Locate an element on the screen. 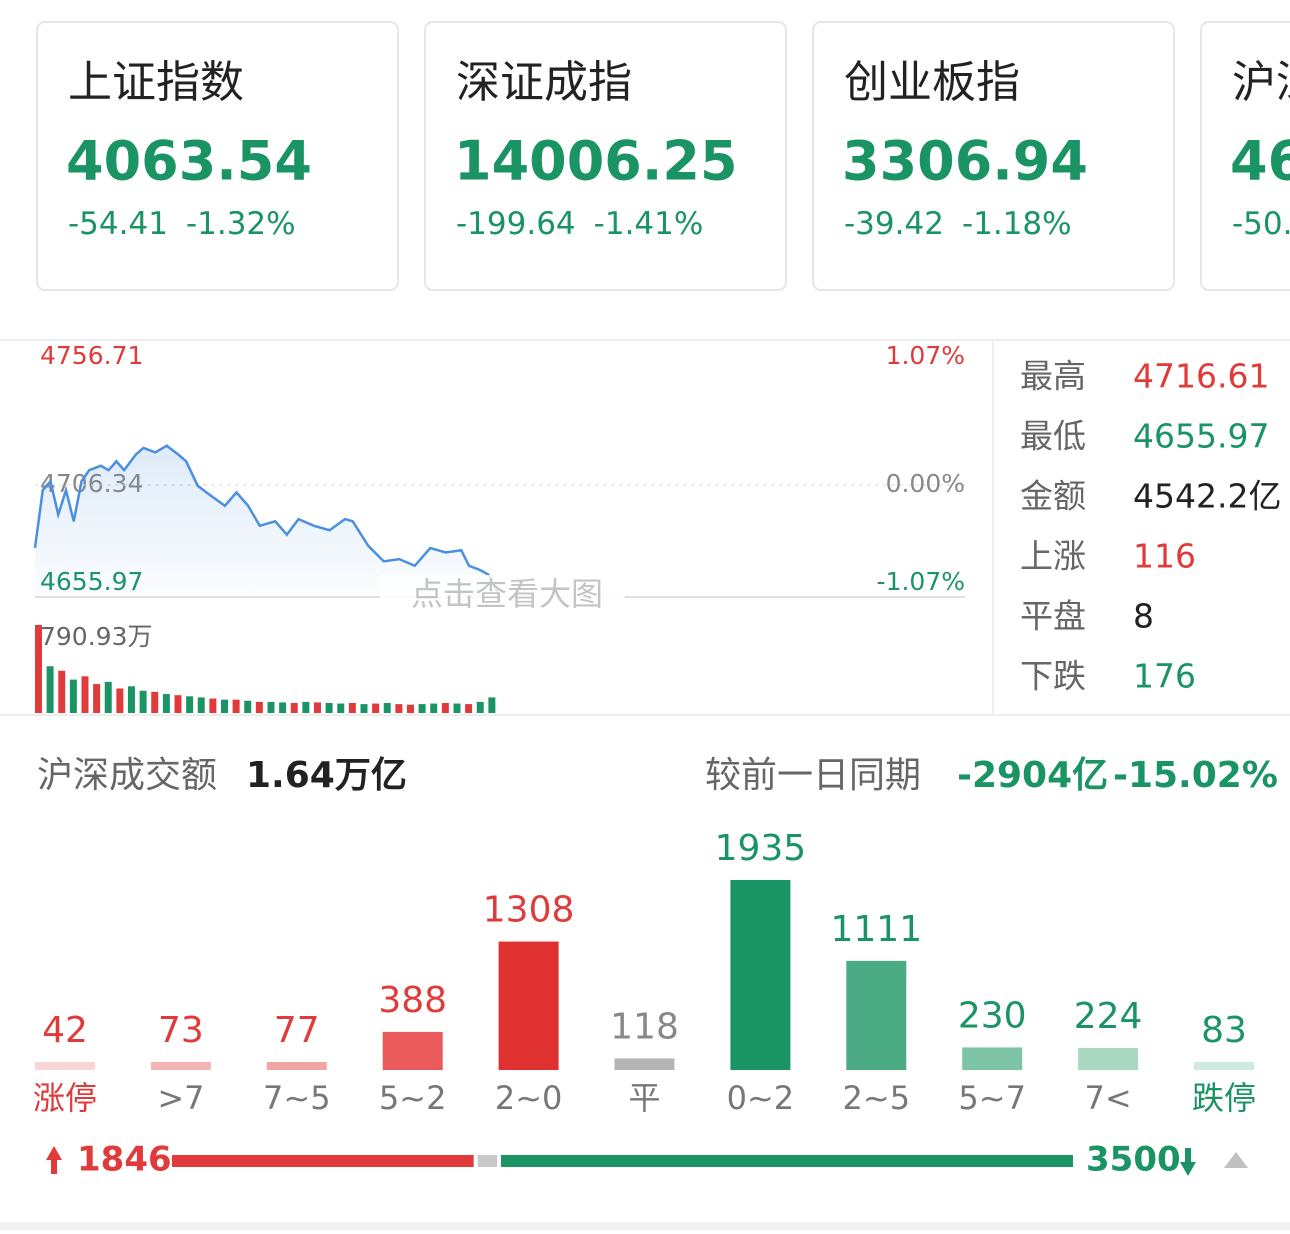 Image resolution: width=1290 pixels, height=1234 pixels. change-value: -39.42 is located at coordinates (894, 224).